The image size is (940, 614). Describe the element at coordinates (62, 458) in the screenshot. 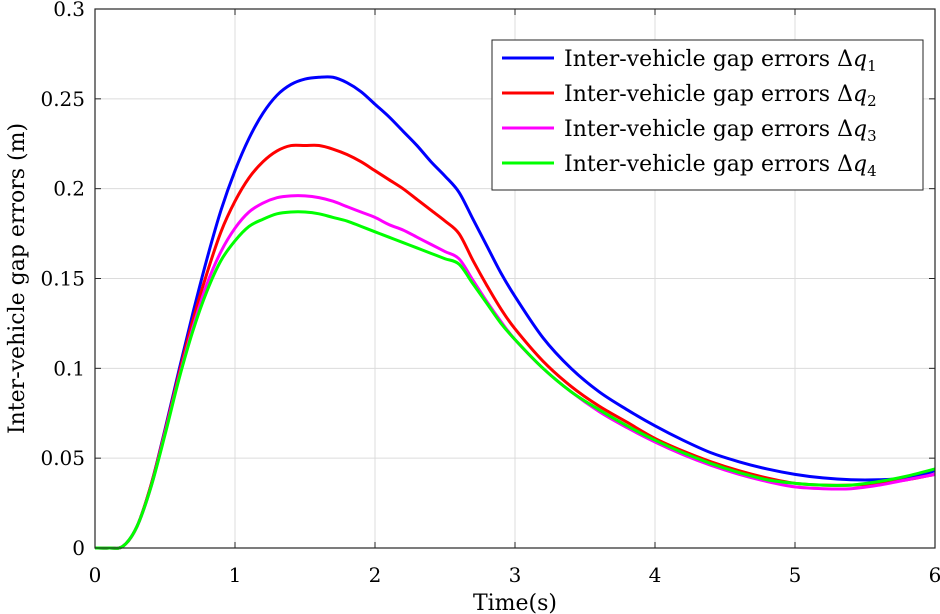

I see `y-tick-label: 0.05` at that location.